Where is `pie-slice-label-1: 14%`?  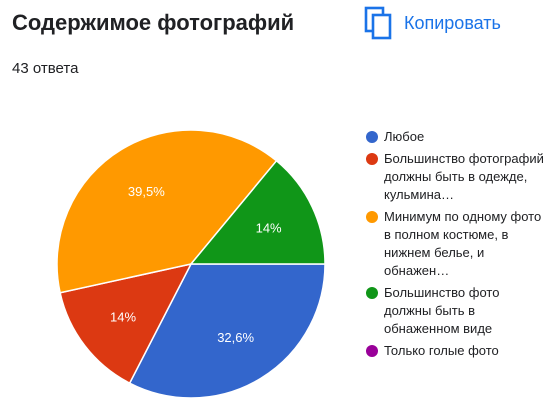
pie-slice-label-1: 14% is located at coordinates (123, 316).